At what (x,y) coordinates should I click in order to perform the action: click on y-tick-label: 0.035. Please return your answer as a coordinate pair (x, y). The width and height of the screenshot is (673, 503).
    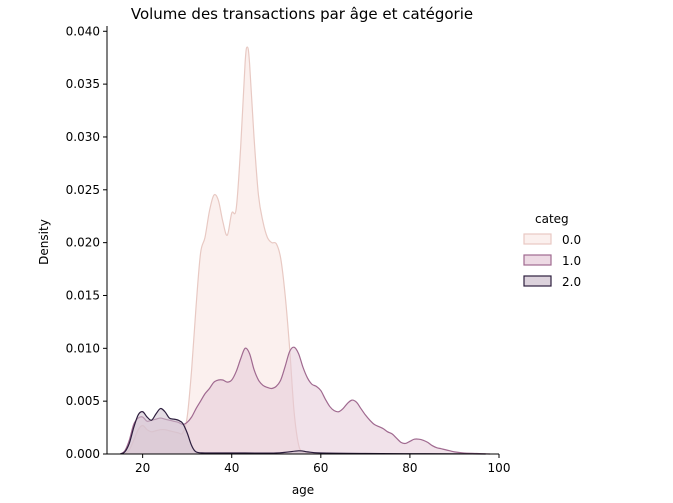
    Looking at the image, I should click on (83, 84).